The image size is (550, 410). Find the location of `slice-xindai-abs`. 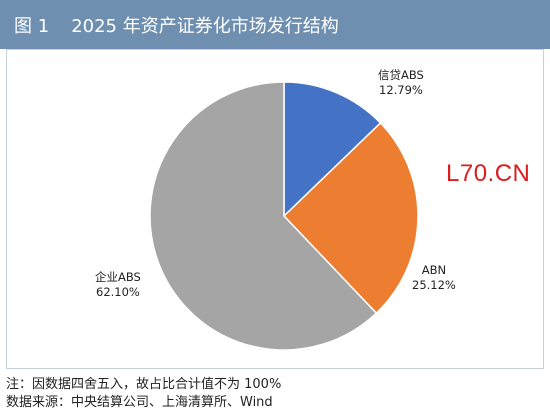

slice-xindai-abs is located at coordinates (332, 149).